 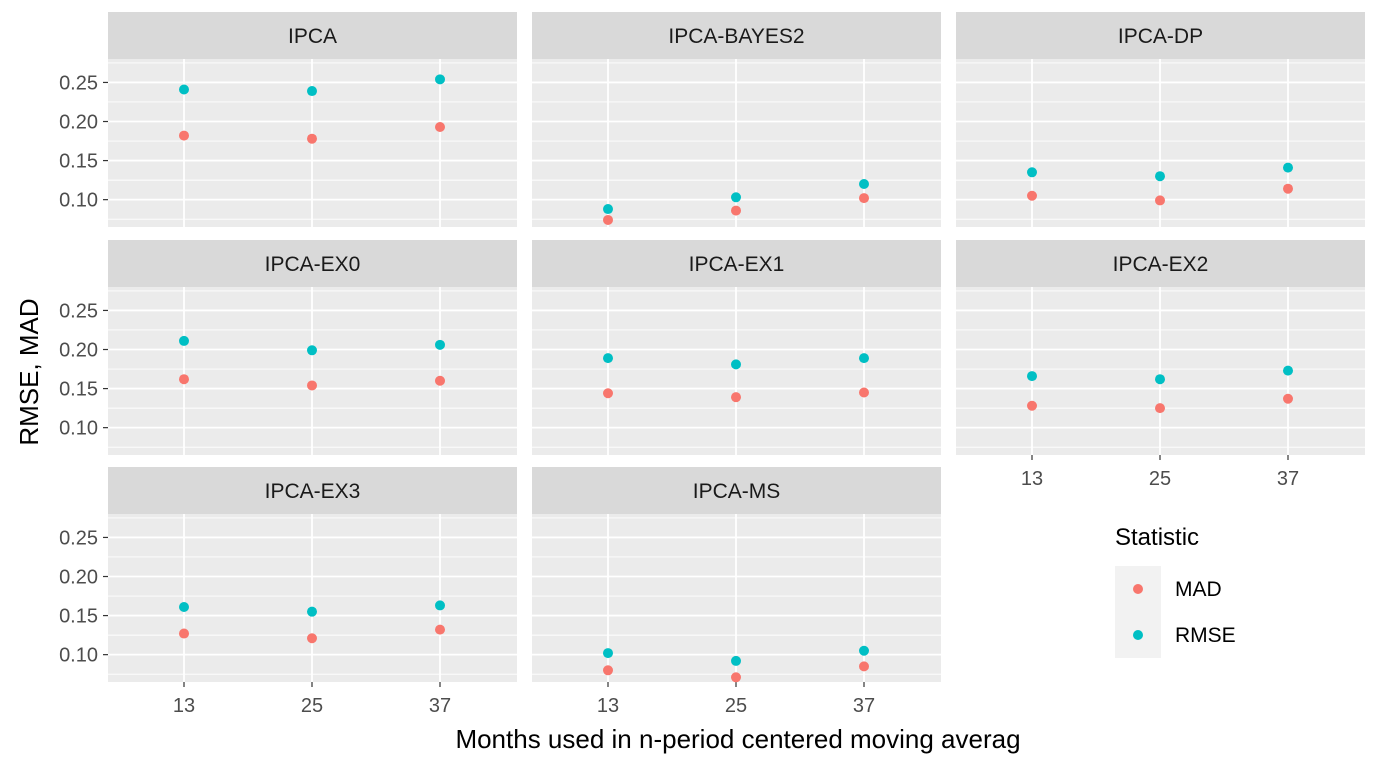 I want to click on facet-title: IPCA-DP, so click(x=1160, y=36).